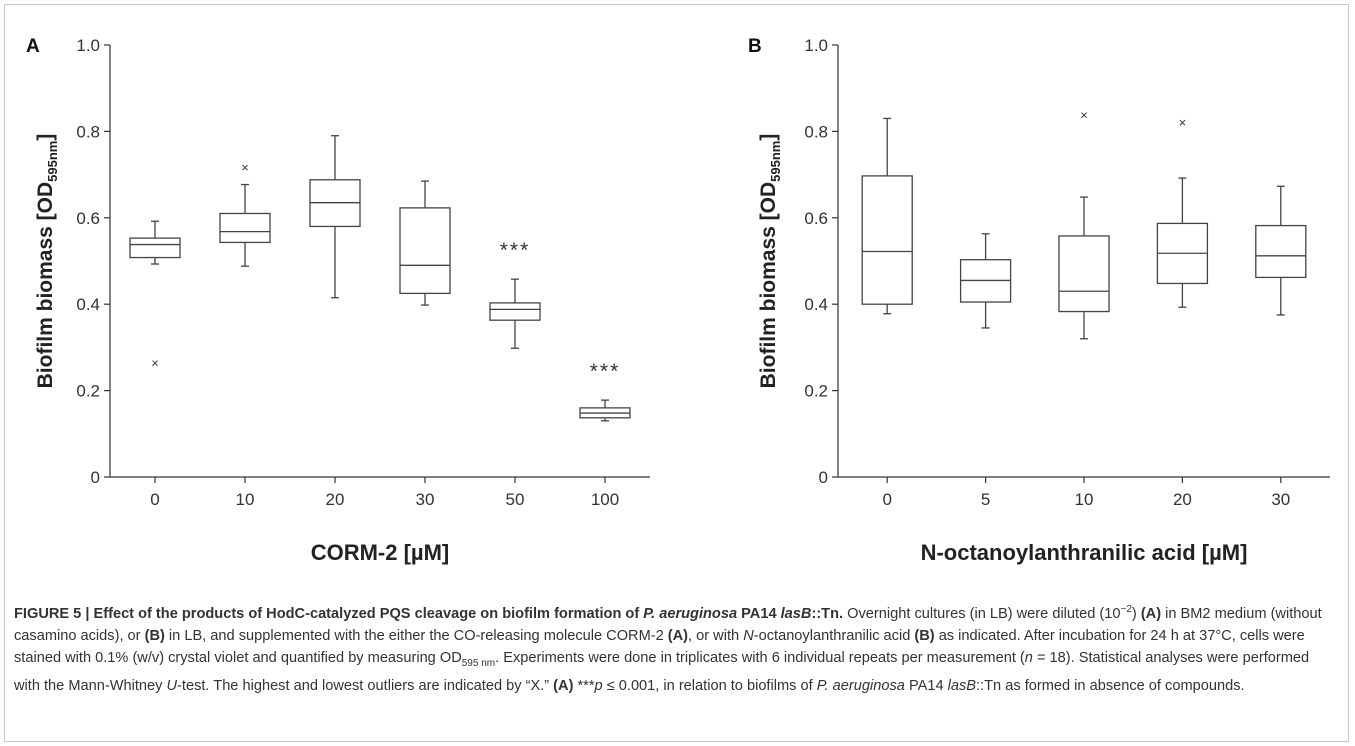 Image resolution: width=1355 pixels, height=746 pixels. I want to click on x-tick-label: 50, so click(515, 499).